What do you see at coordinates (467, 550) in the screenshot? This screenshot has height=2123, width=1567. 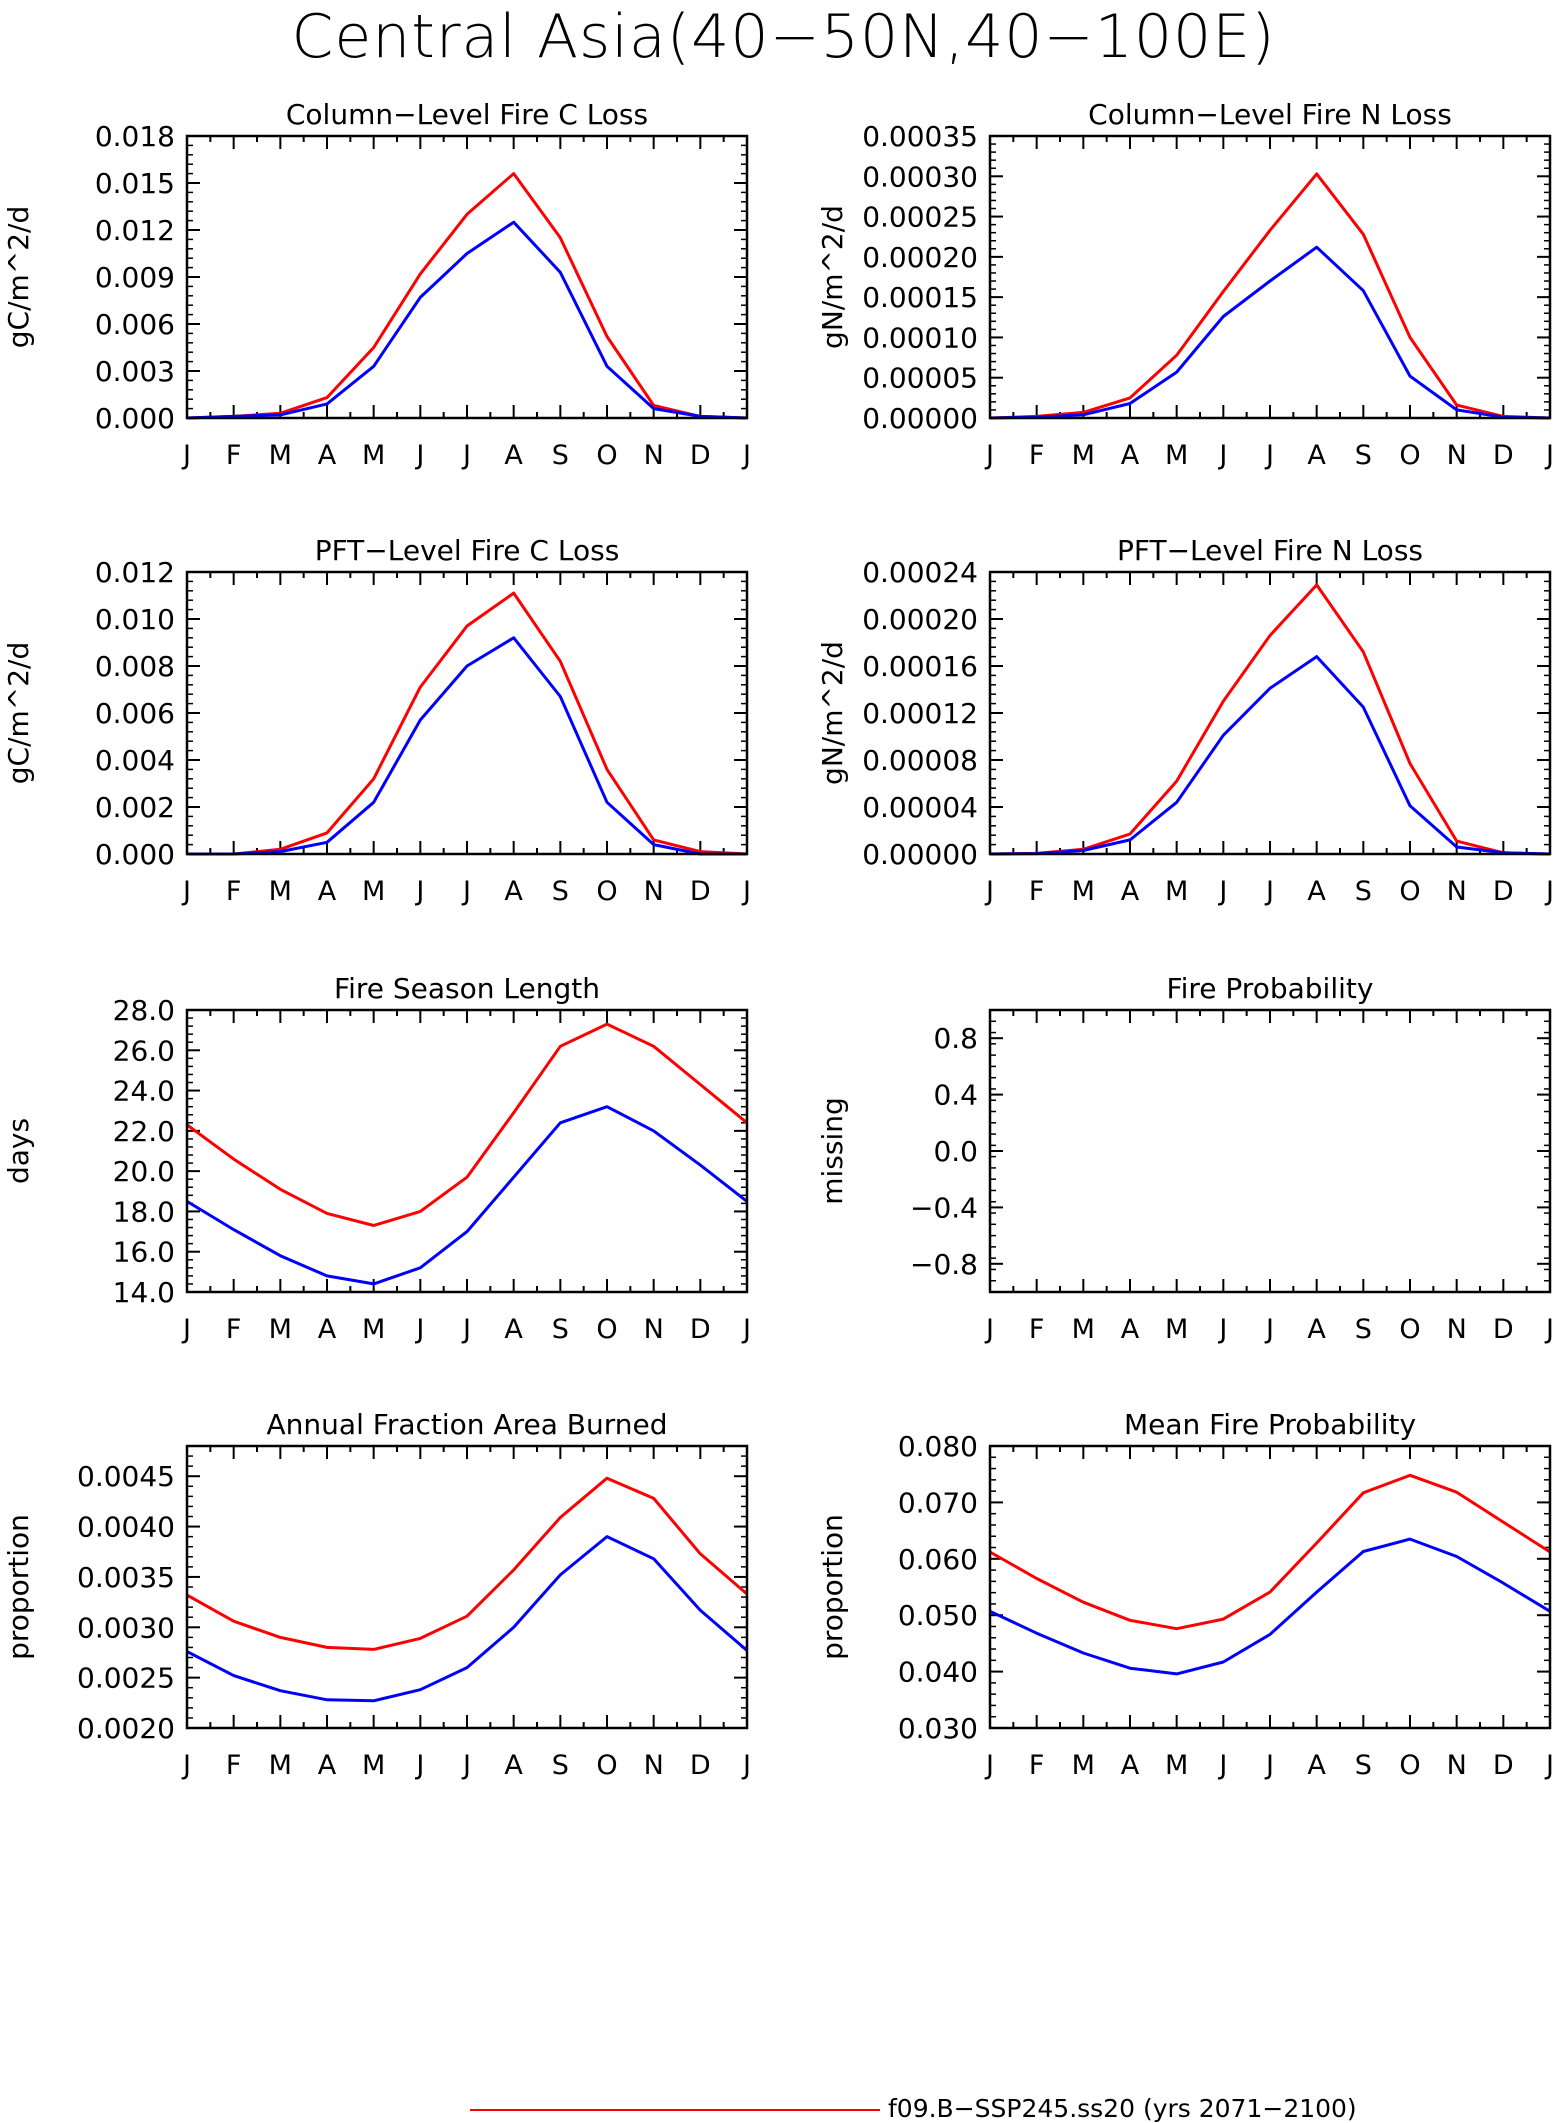 I see `chart-title: PFT−Level Fire C Loss` at bounding box center [467, 550].